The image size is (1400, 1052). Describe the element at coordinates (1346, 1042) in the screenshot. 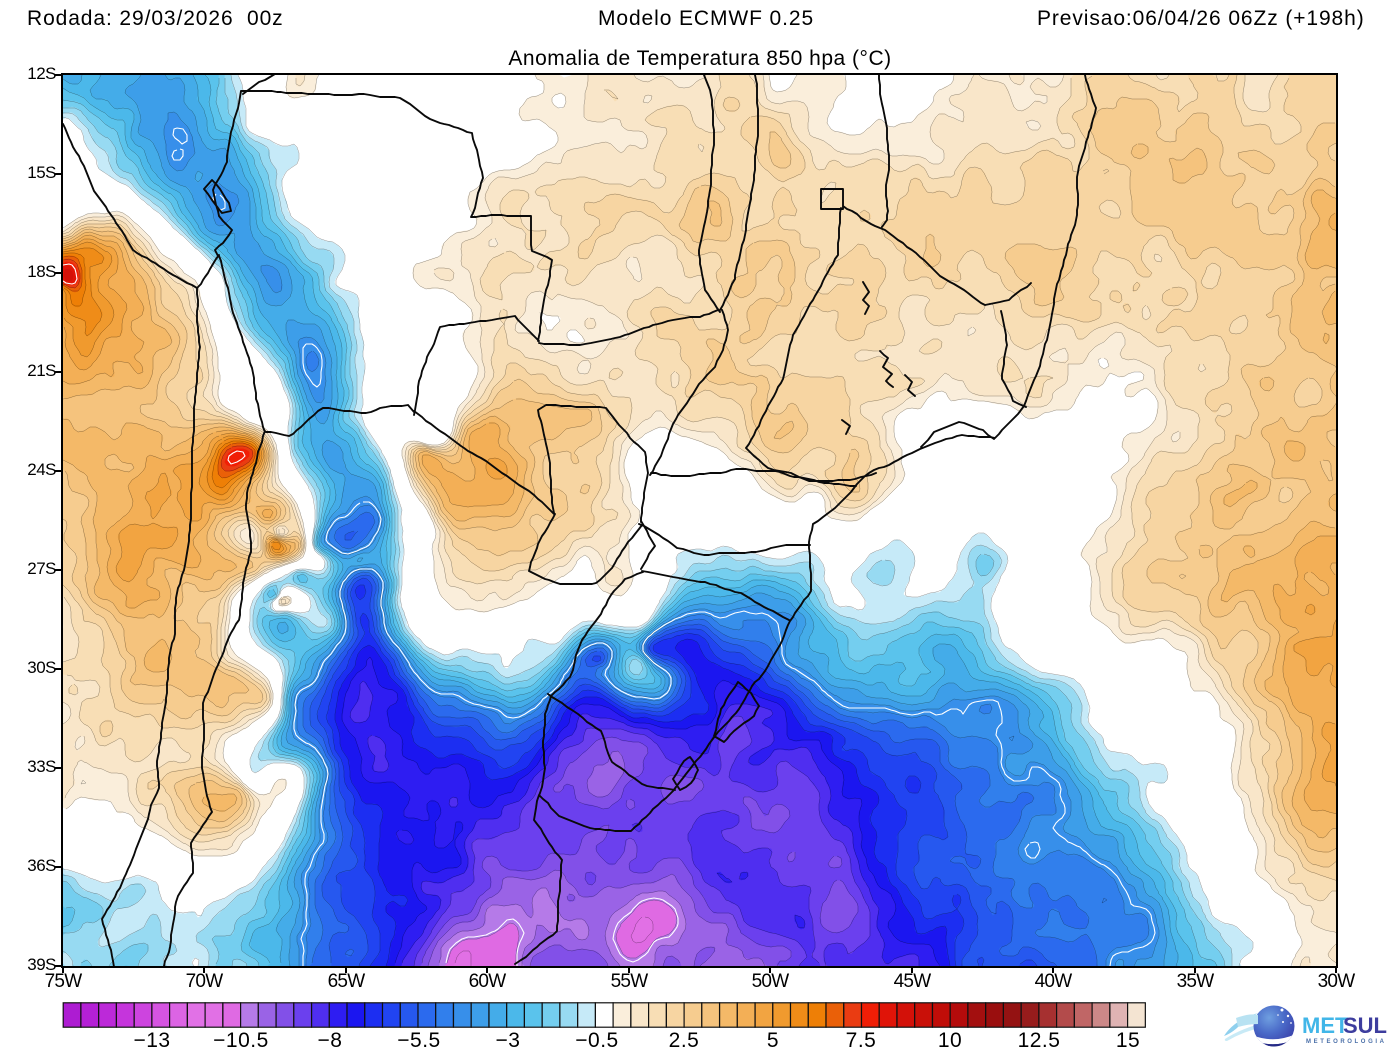

I see `svg-text: METEOROLOGIA` at that location.